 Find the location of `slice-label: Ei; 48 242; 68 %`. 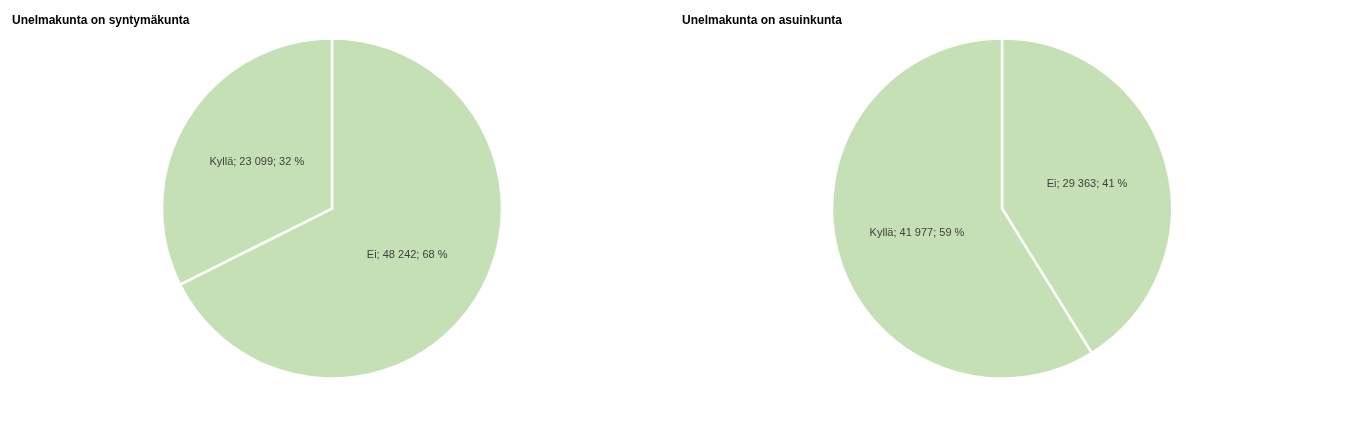

slice-label: Ei; 48 242; 68 % is located at coordinates (407, 253).